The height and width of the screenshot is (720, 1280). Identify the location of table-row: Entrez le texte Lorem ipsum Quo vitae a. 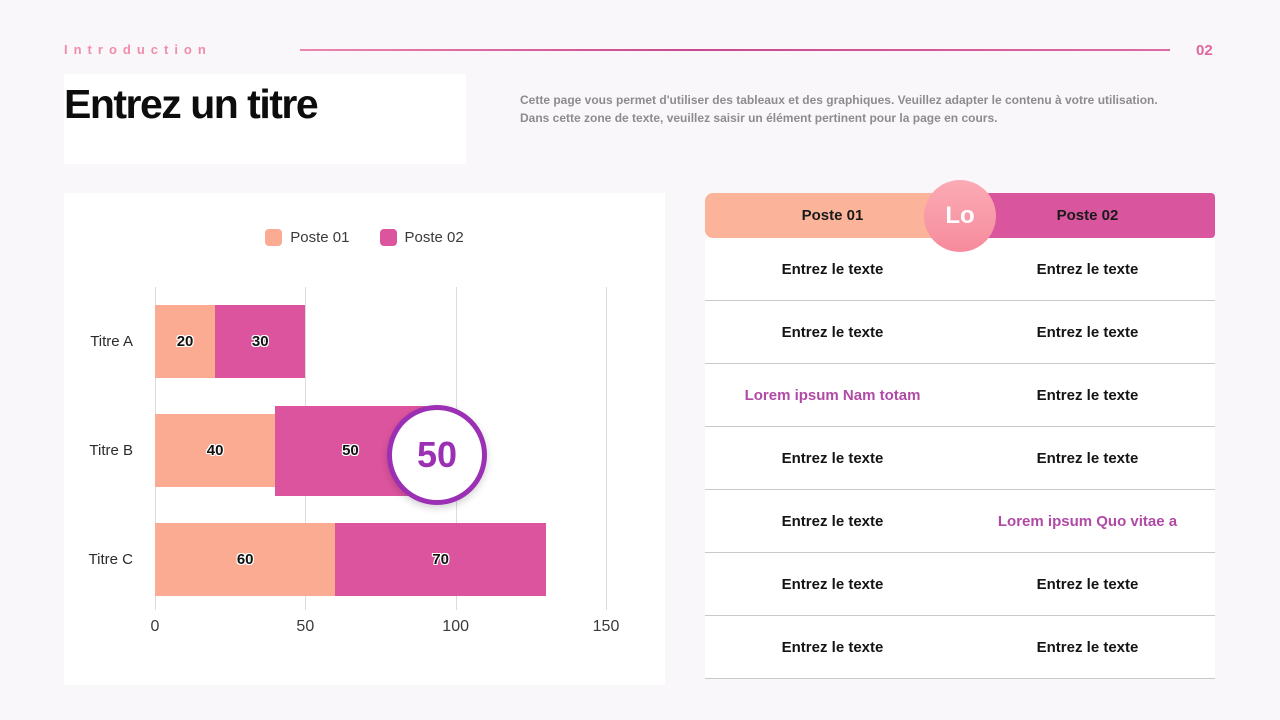
(960, 521).